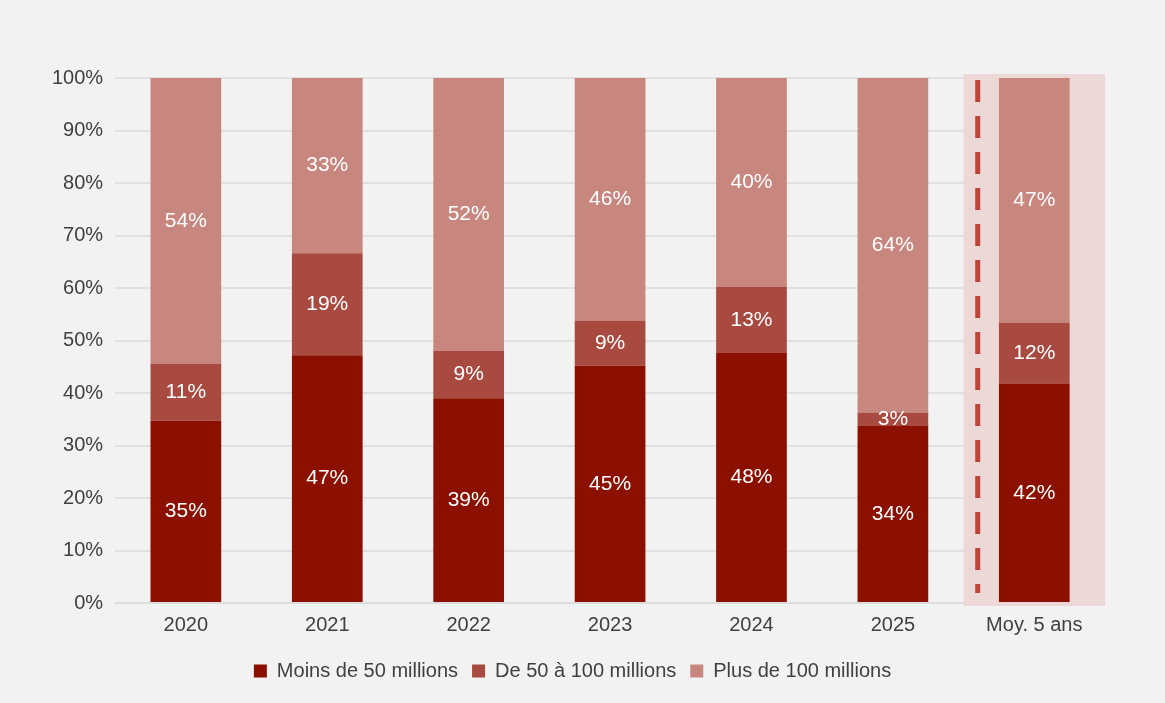 Image resolution: width=1165 pixels, height=703 pixels. I want to click on data-label: 12%, so click(1034, 351).